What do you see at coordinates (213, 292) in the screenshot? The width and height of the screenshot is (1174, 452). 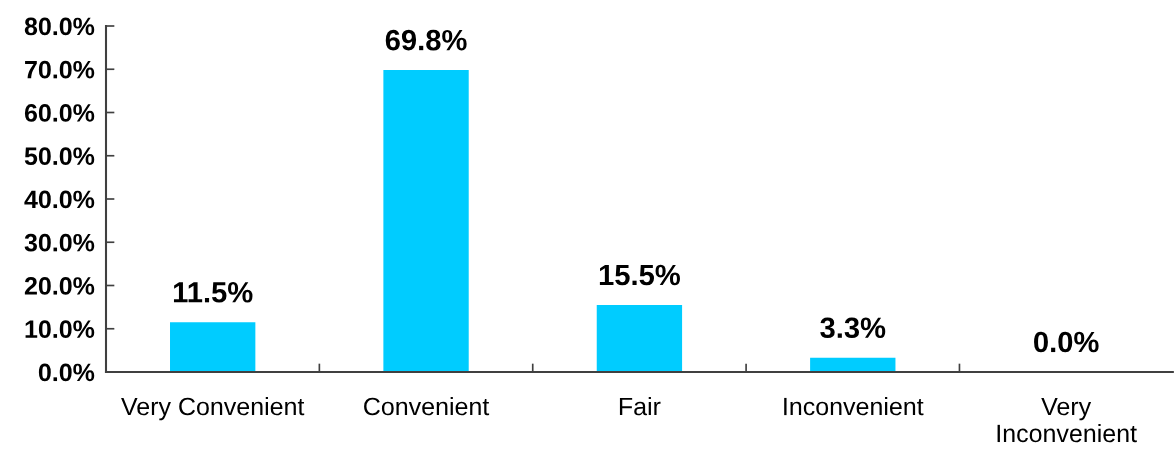 I see `data-label: 11.5%` at bounding box center [213, 292].